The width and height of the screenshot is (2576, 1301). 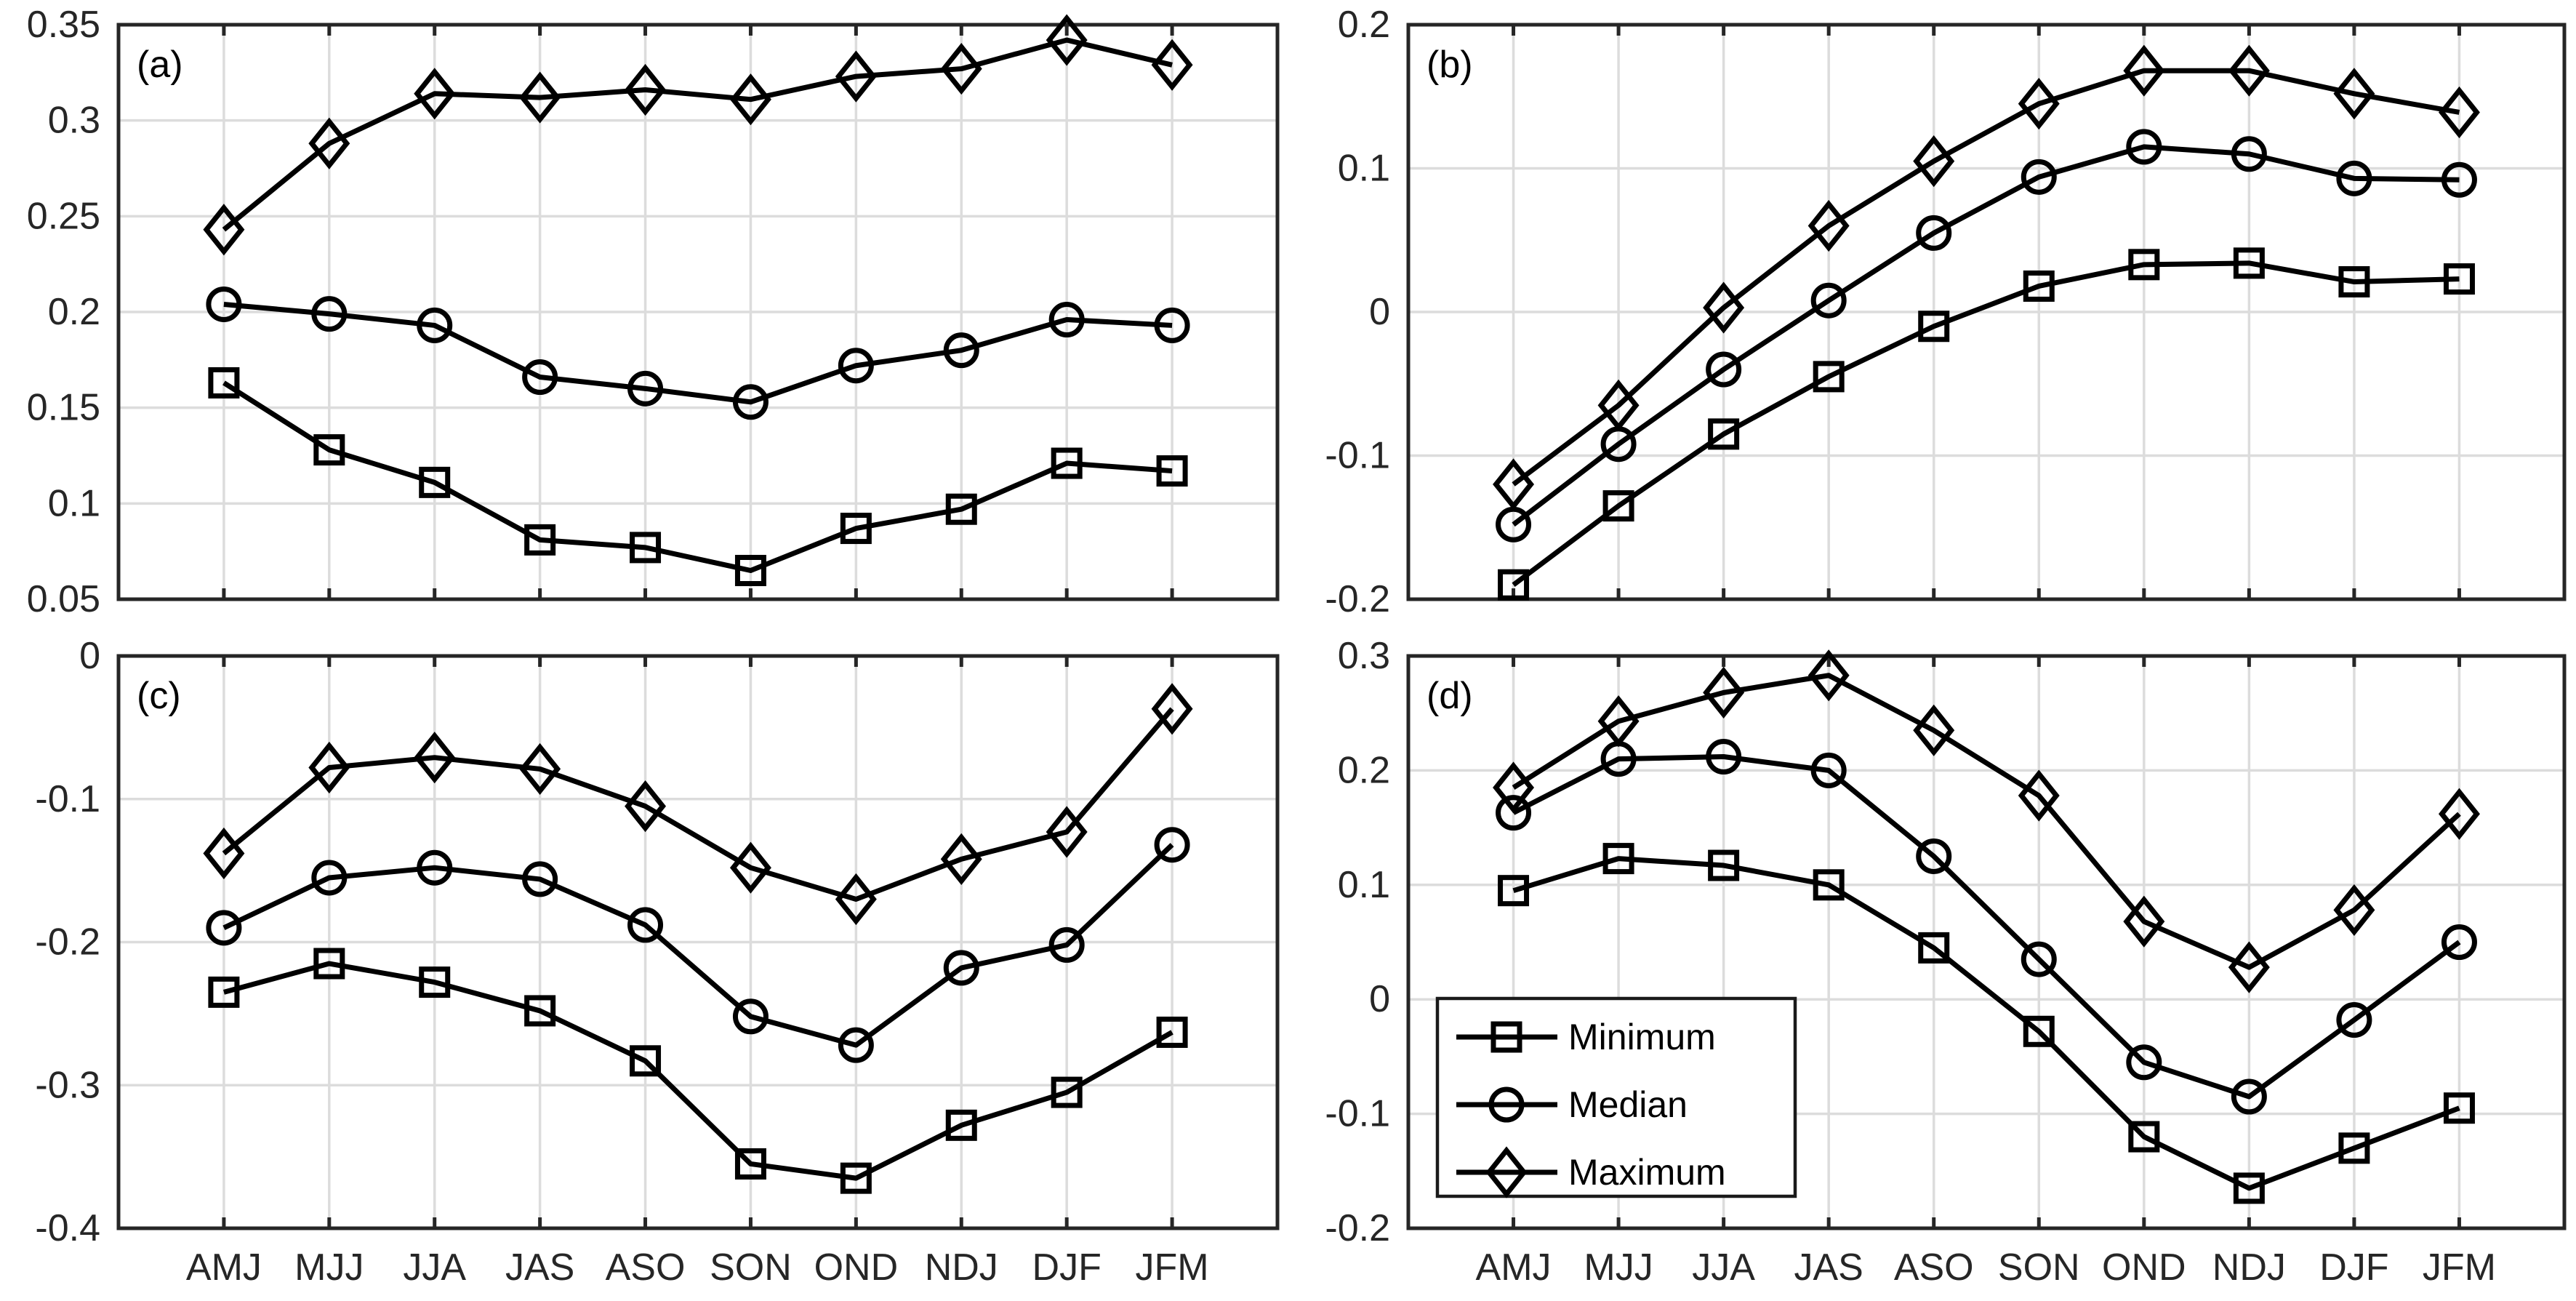 I want to click on legend-square-marker, so click(x=1506, y=1037).